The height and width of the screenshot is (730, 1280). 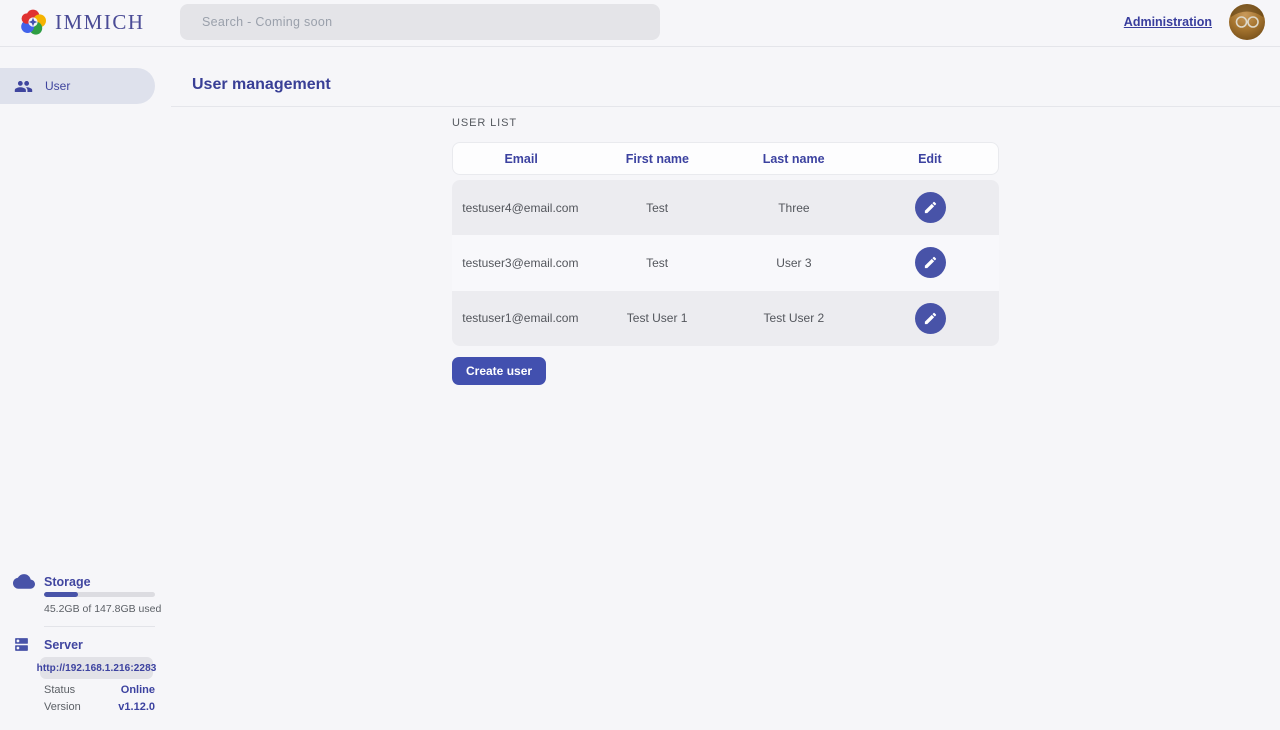 What do you see at coordinates (103, 609) in the screenshot?
I see `storage-usage-text: 45.2GB of 147.8GB used` at bounding box center [103, 609].